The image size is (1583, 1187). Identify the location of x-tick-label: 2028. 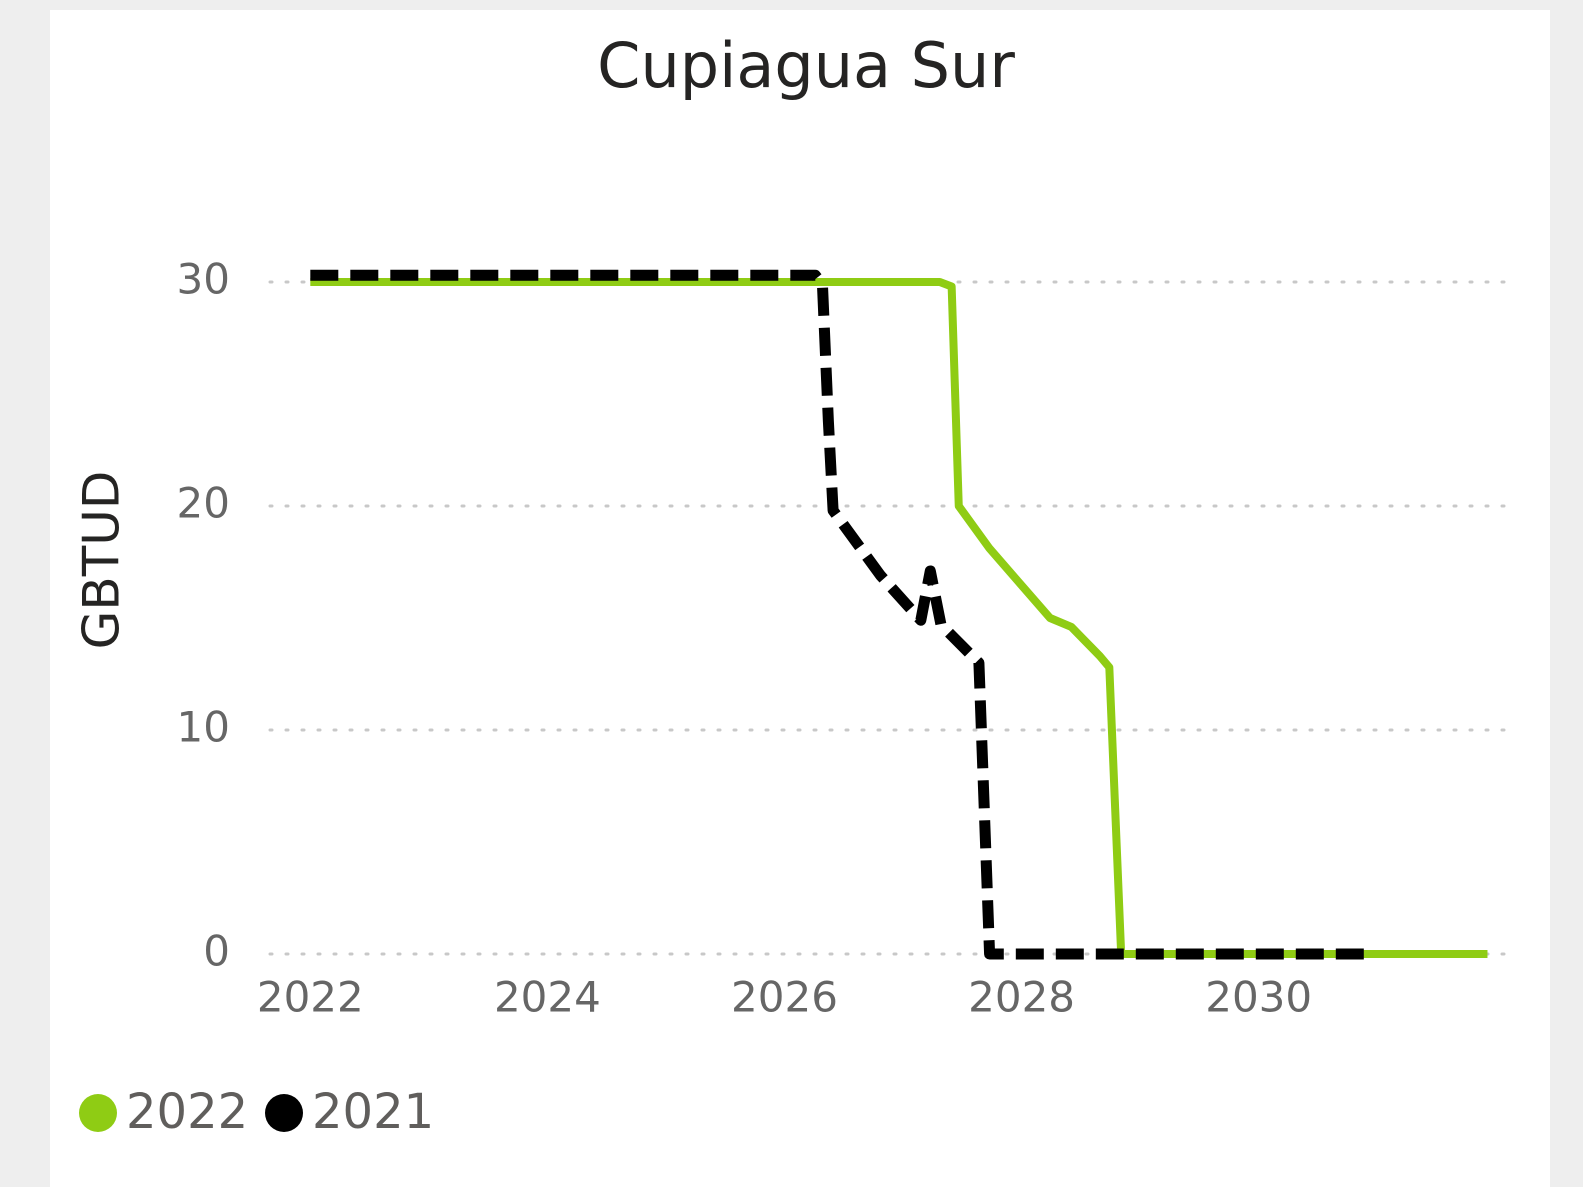
(1021, 997).